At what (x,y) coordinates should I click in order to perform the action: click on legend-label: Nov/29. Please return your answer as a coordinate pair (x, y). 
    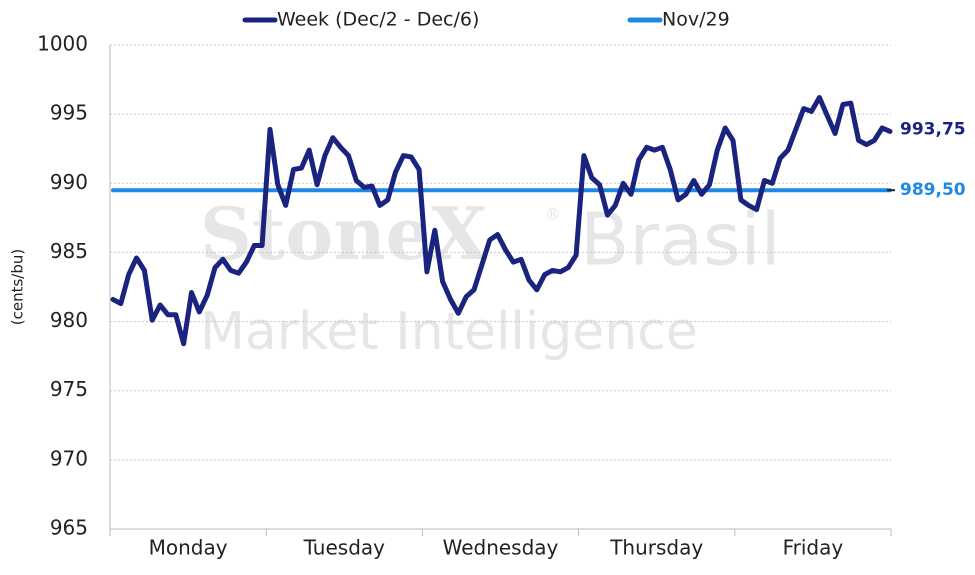
    Looking at the image, I should click on (696, 20).